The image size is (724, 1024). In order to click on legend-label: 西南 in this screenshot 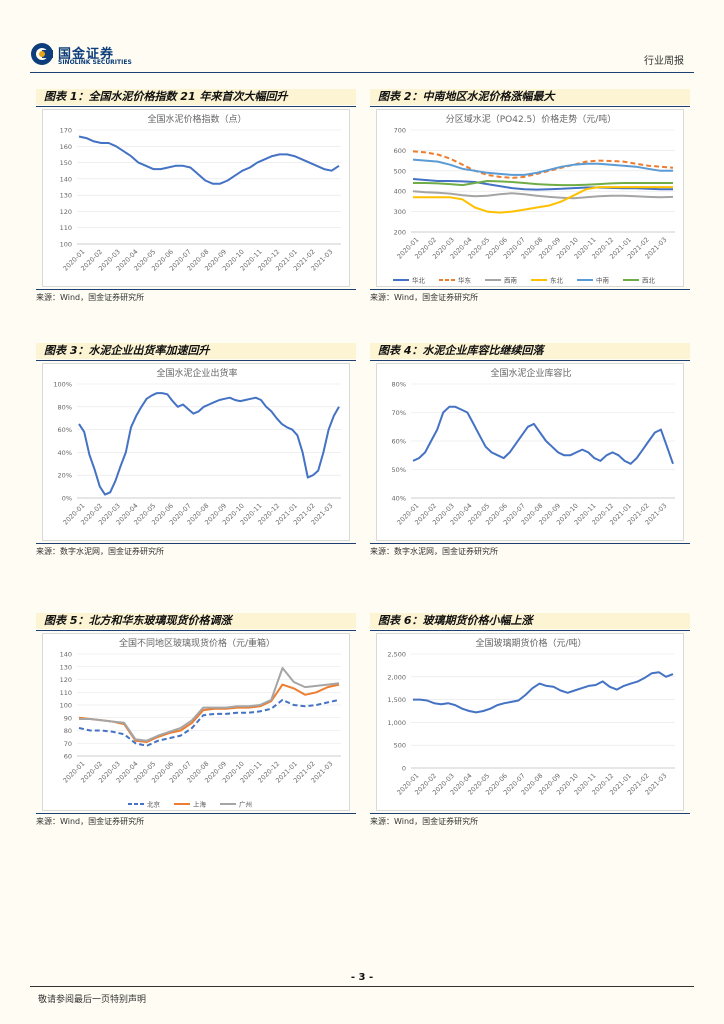, I will do `click(511, 280)`.